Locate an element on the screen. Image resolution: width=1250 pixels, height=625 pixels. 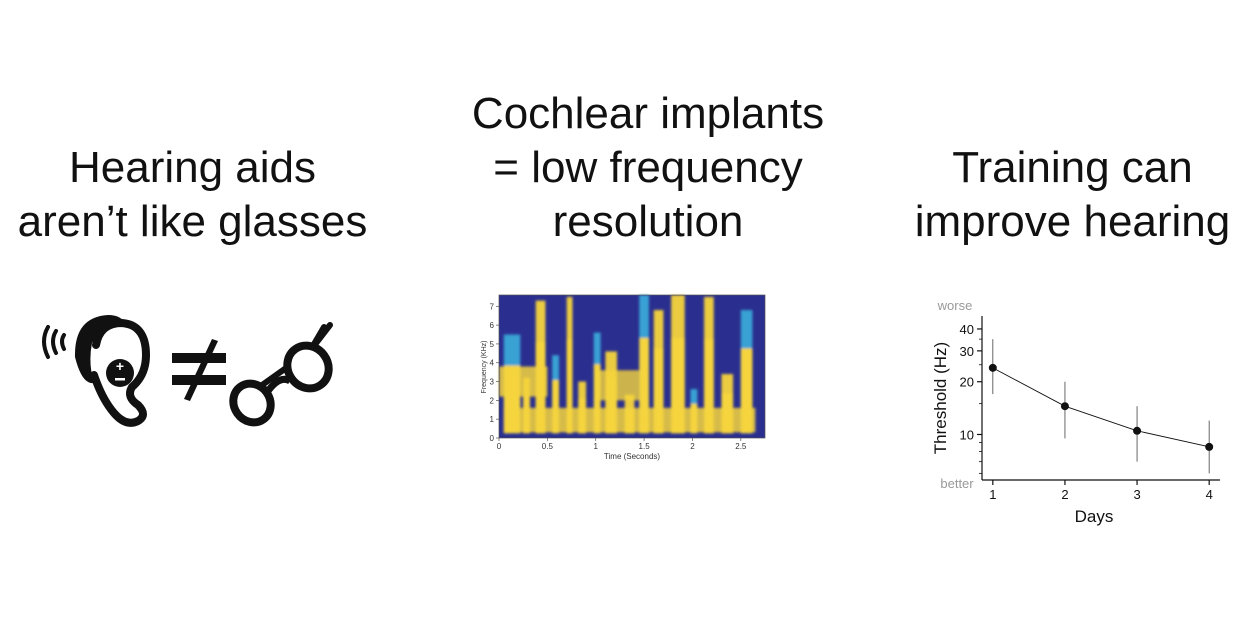
y-axis-label: Frequency (KHz) is located at coordinates (484, 367).